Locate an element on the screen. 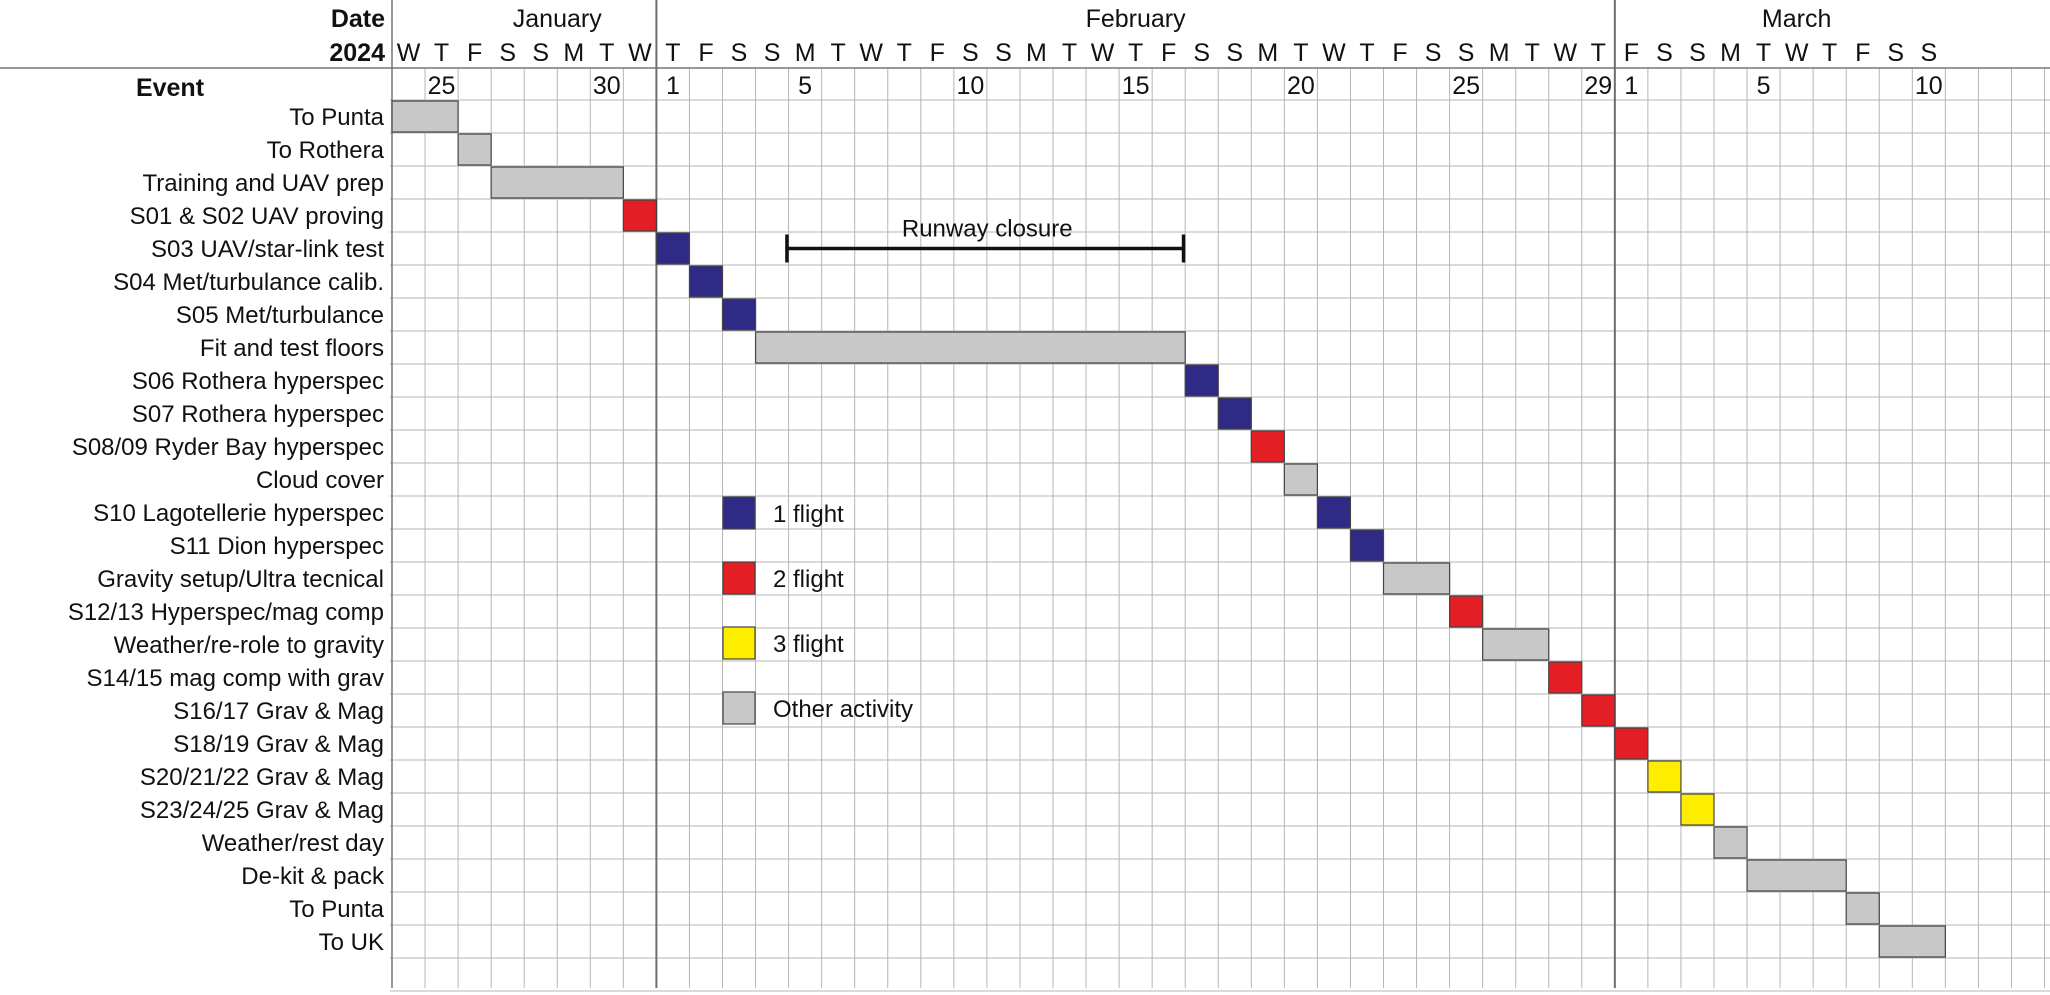  event-label: Cloud cover is located at coordinates (320, 480).